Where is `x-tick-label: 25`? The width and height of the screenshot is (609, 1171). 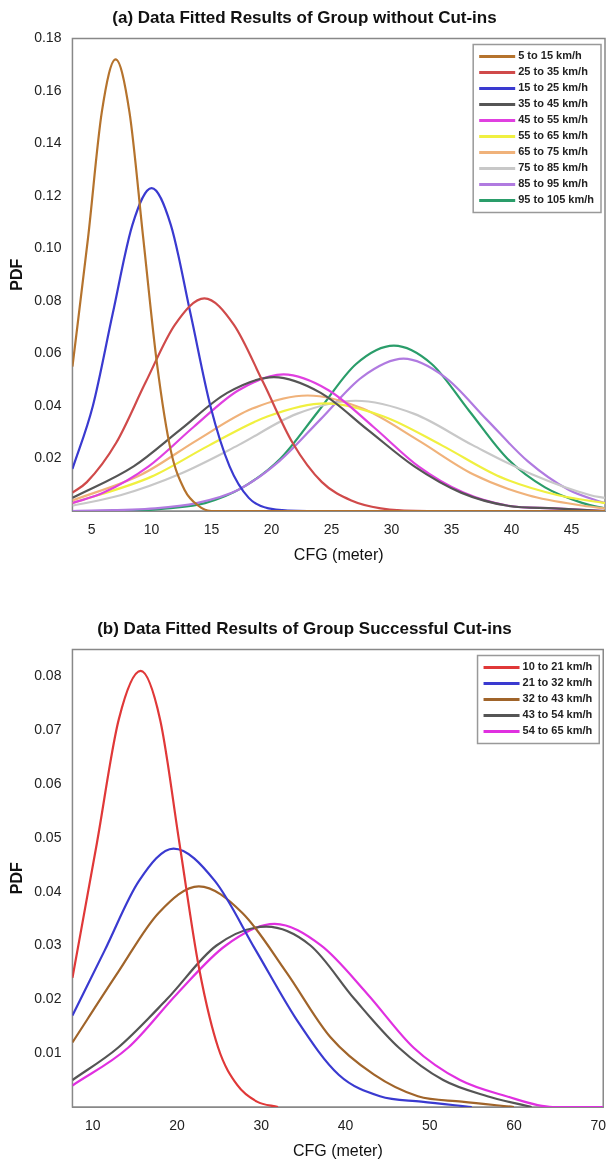 x-tick-label: 25 is located at coordinates (331, 529).